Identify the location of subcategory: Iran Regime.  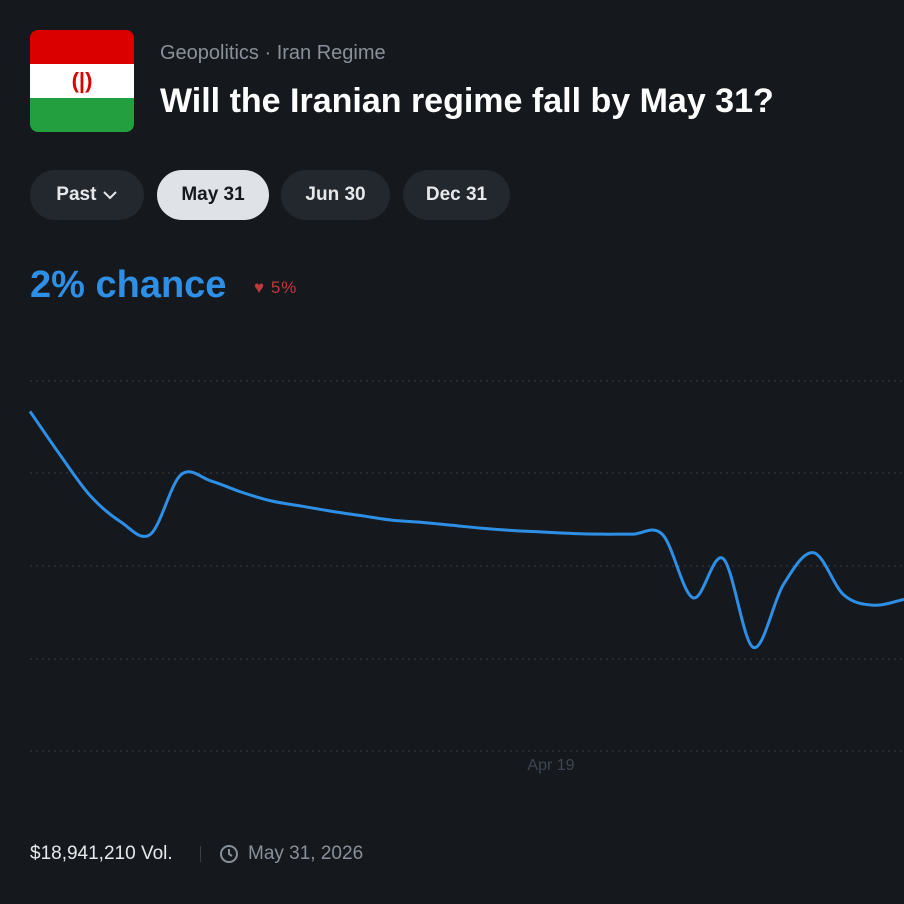
(331, 53).